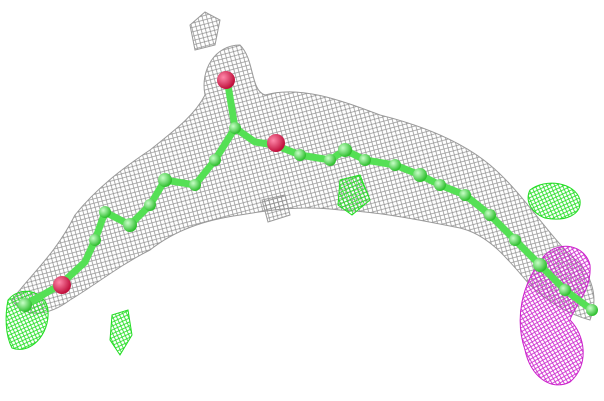 Image resolution: width=604 pixels, height=401 pixels. I want to click on bond, so click(231, 106).